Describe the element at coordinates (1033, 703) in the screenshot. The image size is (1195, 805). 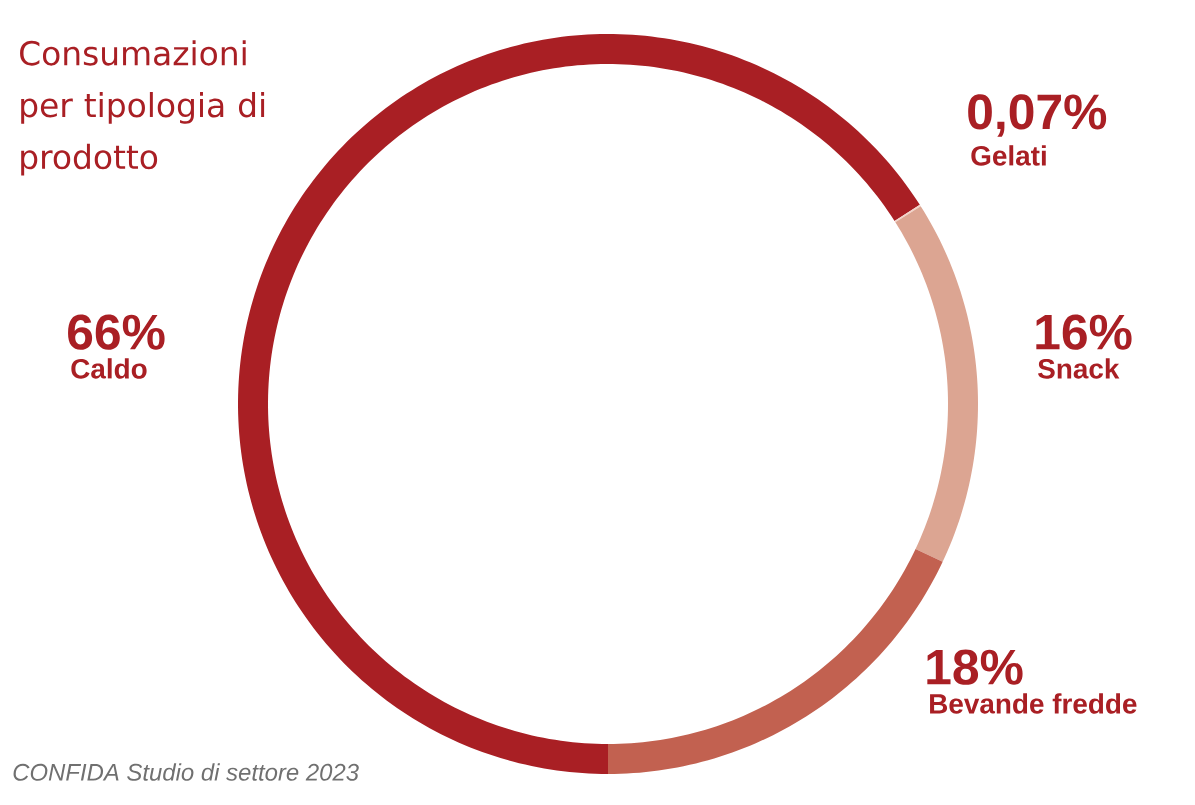
I see `slice-label: Bevande fredde` at that location.